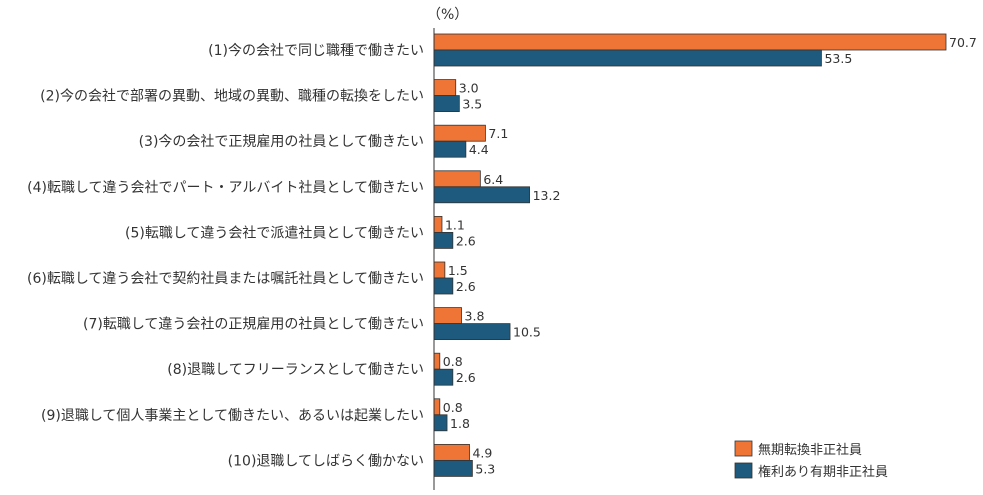  What do you see at coordinates (469, 88) in the screenshot?
I see `value-label-series-1: 3.0` at bounding box center [469, 88].